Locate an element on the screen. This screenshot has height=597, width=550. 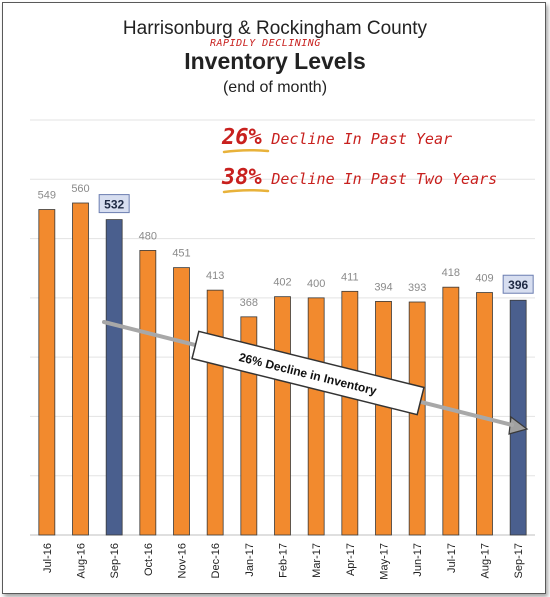
value-label-aug-16: 560 is located at coordinates (80, 189).